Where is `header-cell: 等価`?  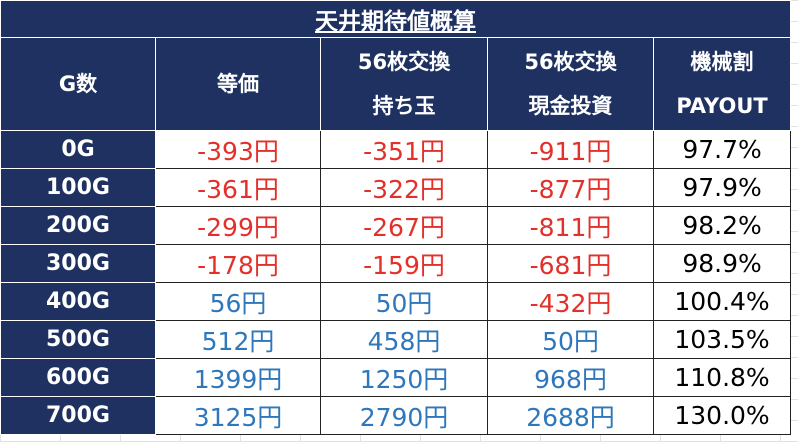 header-cell: 等価 is located at coordinates (238, 84).